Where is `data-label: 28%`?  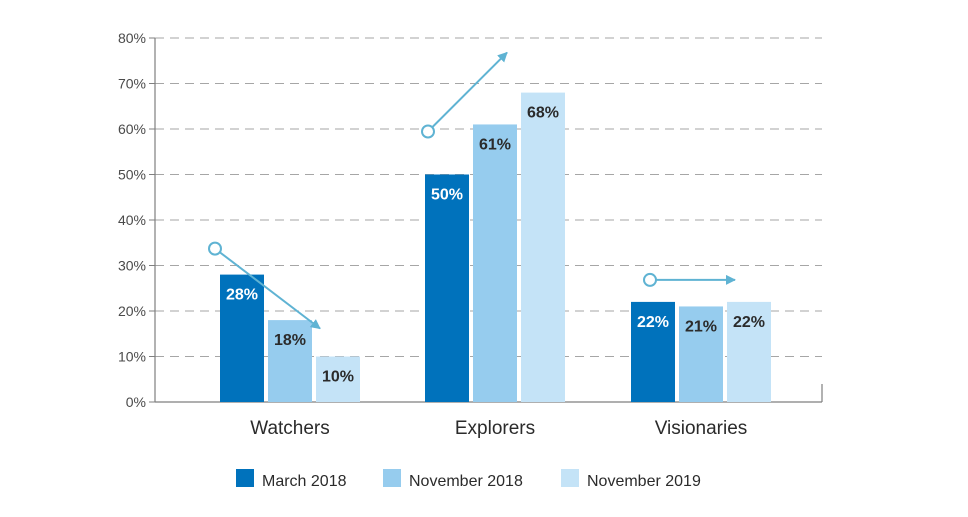
data-label: 28% is located at coordinates (242, 295).